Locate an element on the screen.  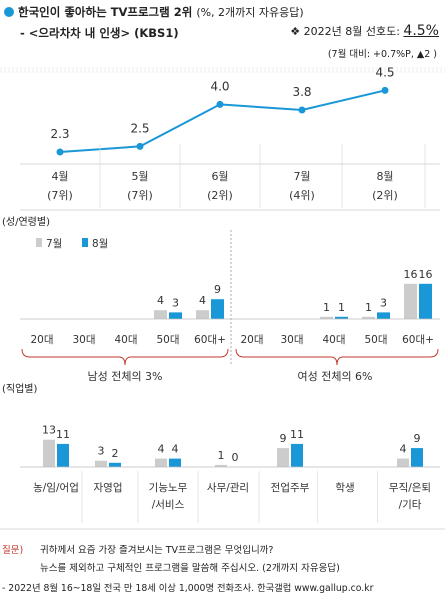
preference-value: 4.5% is located at coordinates (421, 31).